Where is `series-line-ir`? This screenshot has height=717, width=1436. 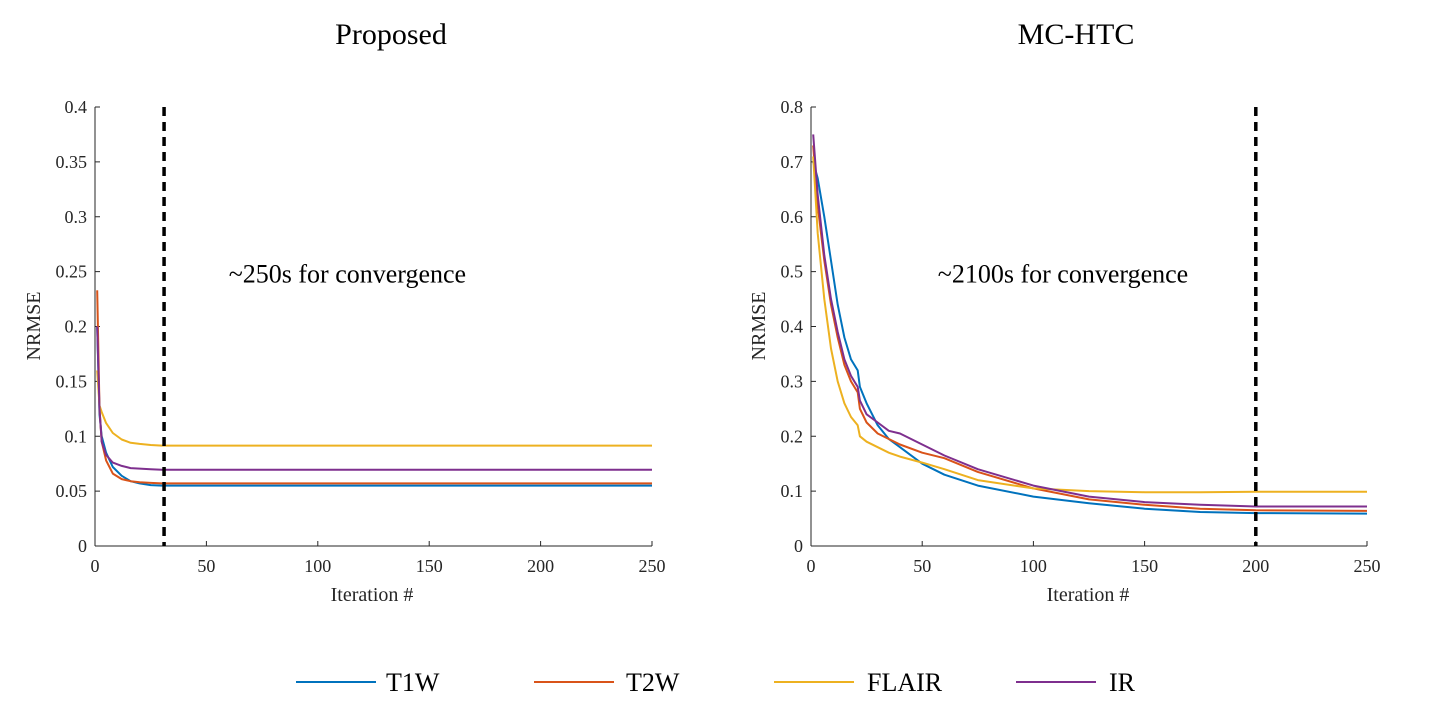
series-line-ir is located at coordinates (374, 398).